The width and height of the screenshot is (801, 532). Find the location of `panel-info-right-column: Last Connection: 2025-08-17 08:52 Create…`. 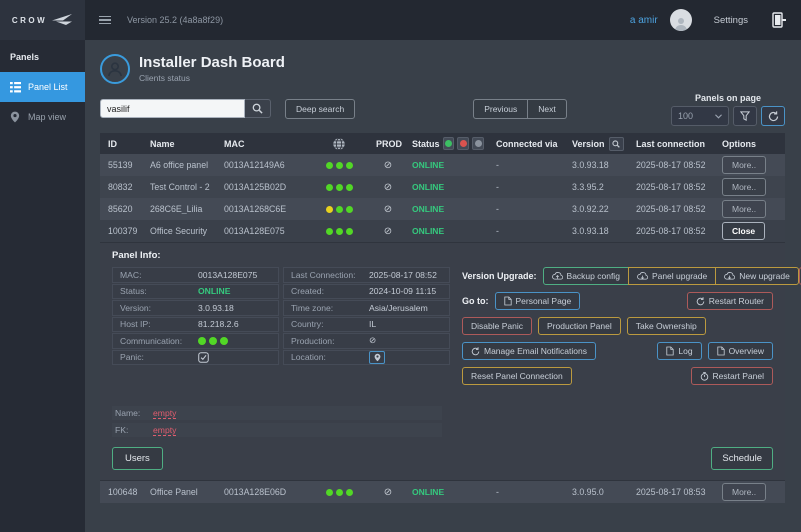

panel-info-right-column: Last Connection: 2025-08-17 08:52 Create… is located at coordinates (366, 329).